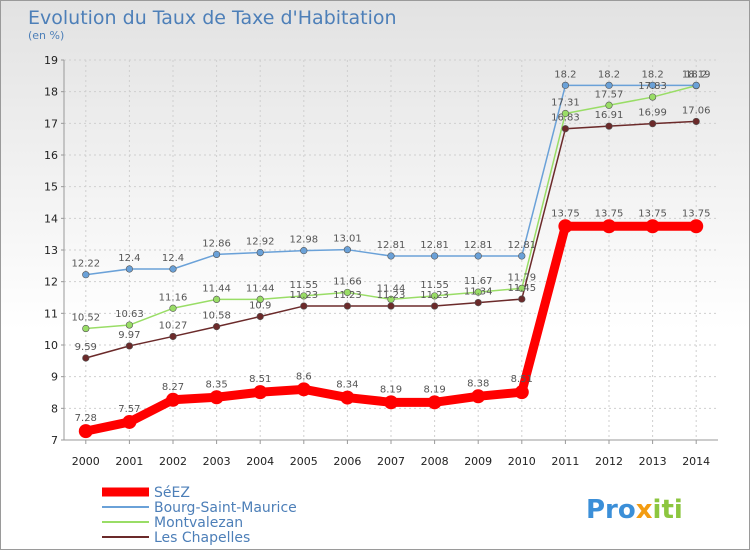  What do you see at coordinates (644, 510) in the screenshot?
I see `brand-part-x: x` at bounding box center [644, 510].